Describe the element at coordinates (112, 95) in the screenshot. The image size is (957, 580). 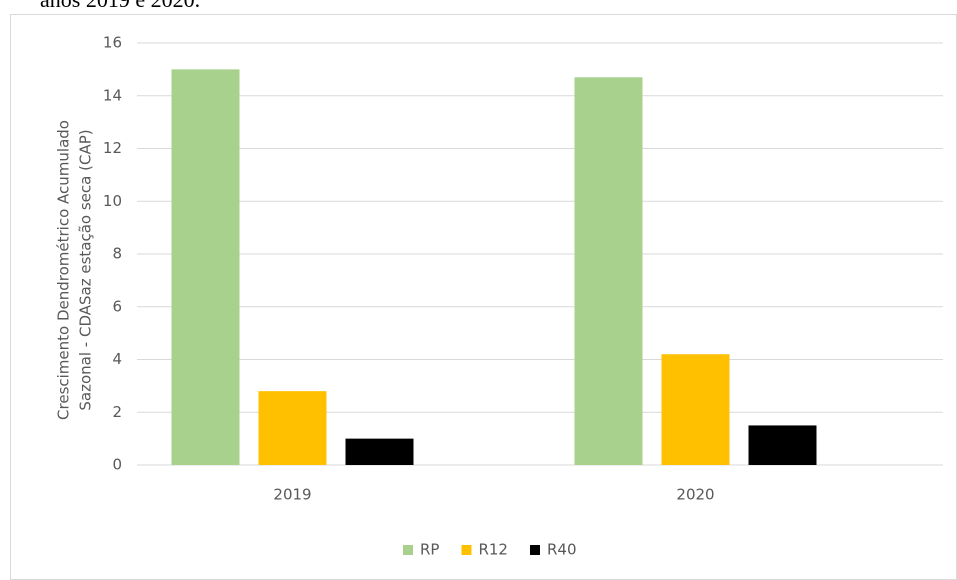
I see `y-tick-label: 14` at that location.